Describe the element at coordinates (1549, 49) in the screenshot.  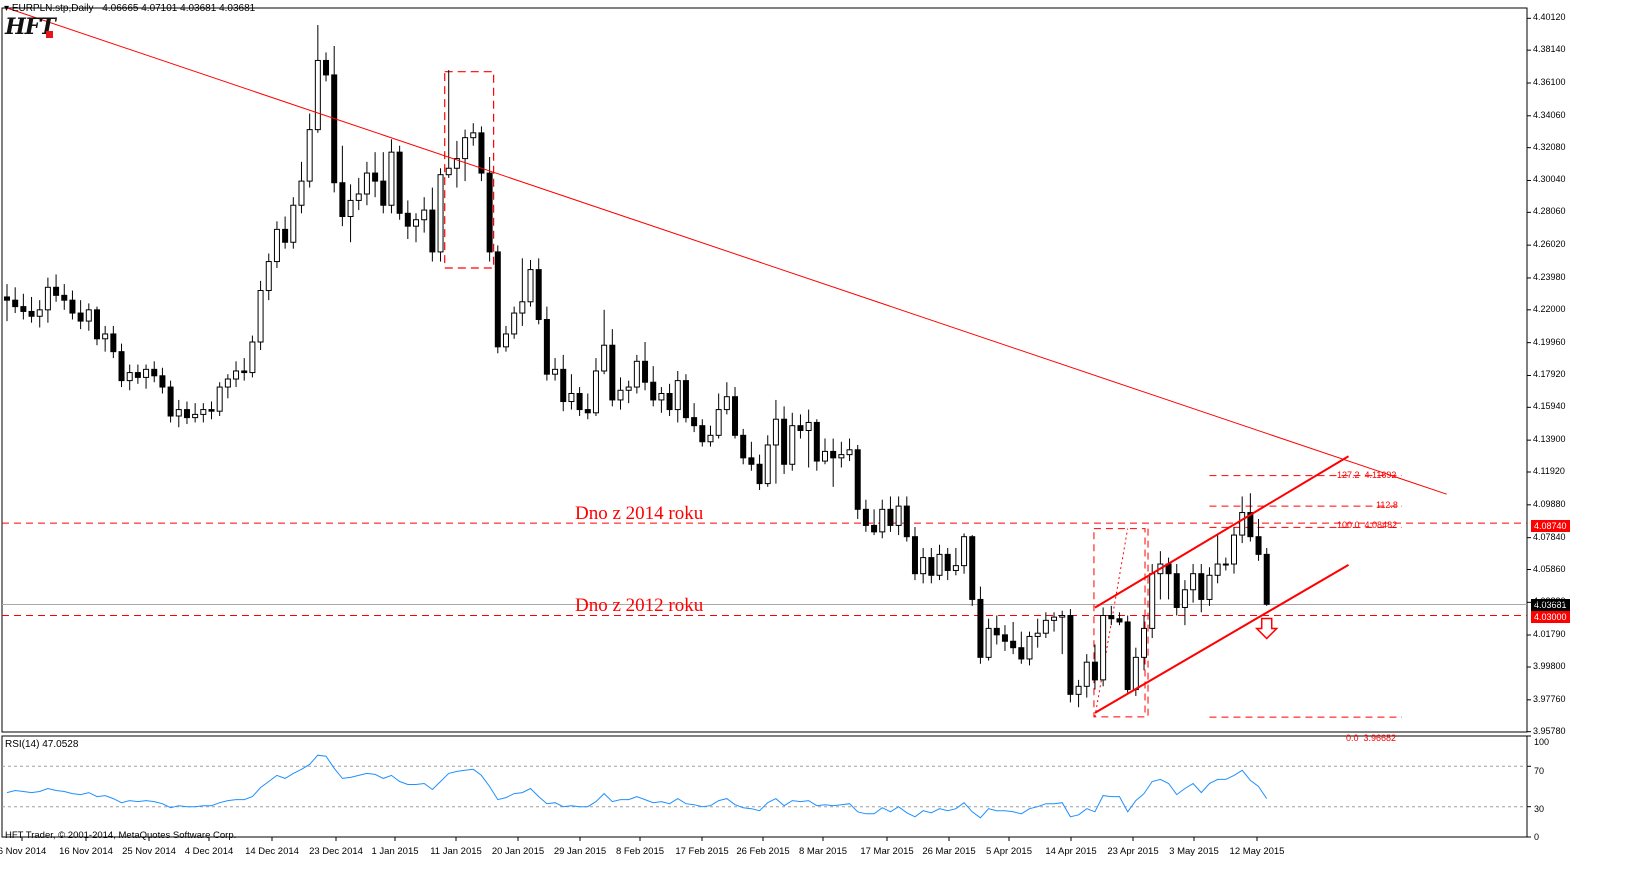
I see `y-tick-label: 4.38140` at that location.